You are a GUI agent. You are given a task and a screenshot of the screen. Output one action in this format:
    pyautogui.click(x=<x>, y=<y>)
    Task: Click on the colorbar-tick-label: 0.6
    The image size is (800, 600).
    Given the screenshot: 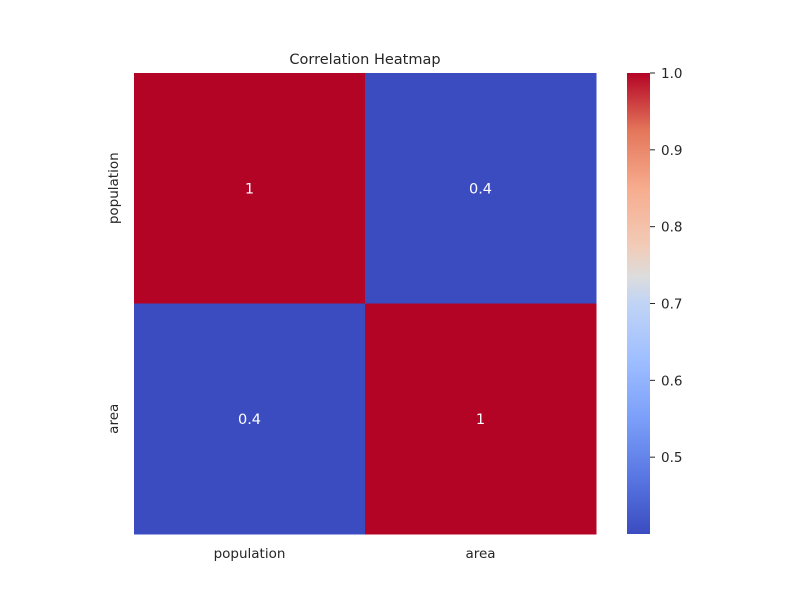 What is the action you would take?
    pyautogui.click(x=671, y=381)
    